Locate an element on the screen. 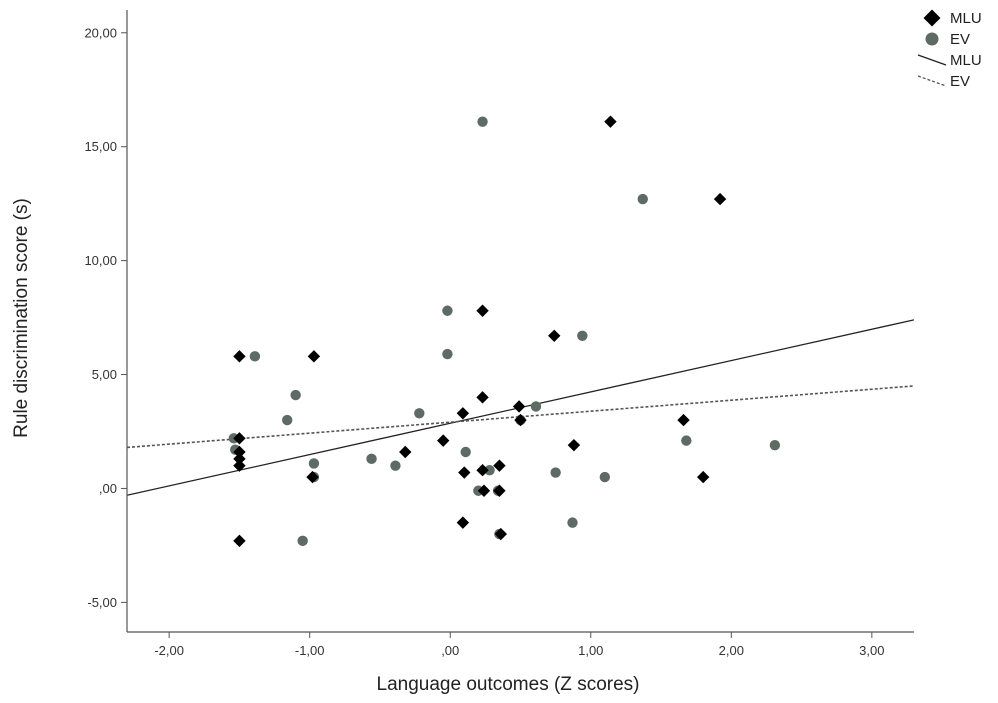  legend-line-ev is located at coordinates (932, 81).